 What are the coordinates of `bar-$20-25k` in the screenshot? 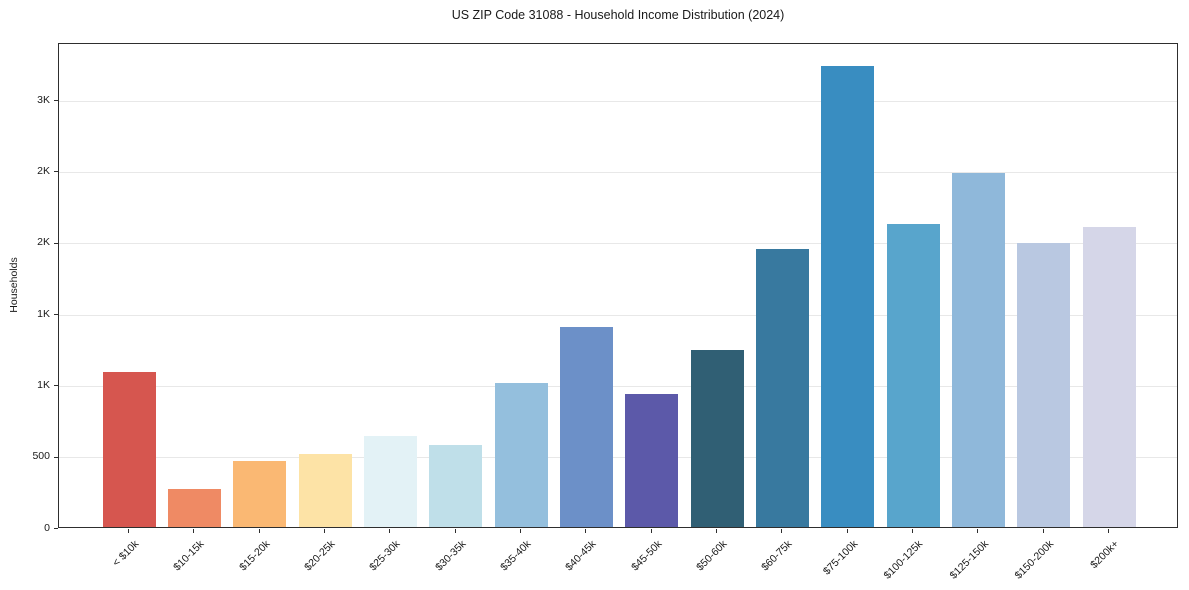 It's located at (325, 490).